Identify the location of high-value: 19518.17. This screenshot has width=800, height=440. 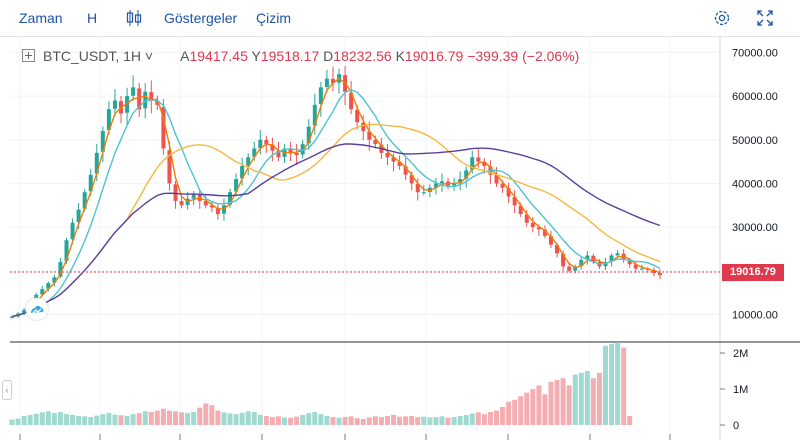
(290, 56).